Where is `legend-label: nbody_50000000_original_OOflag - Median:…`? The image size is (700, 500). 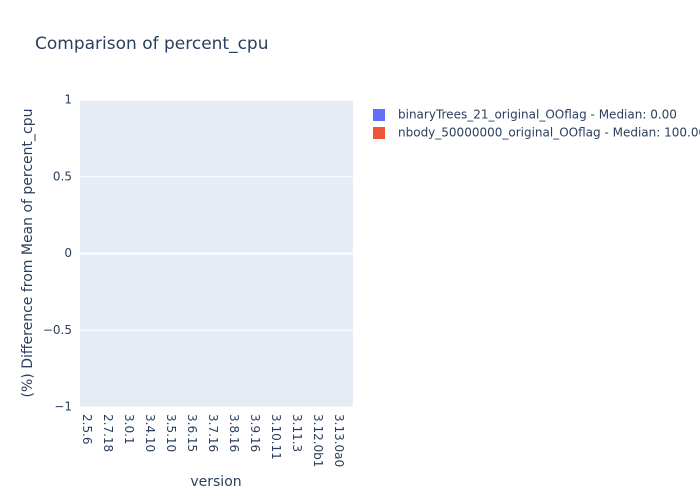 legend-label: nbody_50000000_original_OOflag - Median:… is located at coordinates (549, 133).